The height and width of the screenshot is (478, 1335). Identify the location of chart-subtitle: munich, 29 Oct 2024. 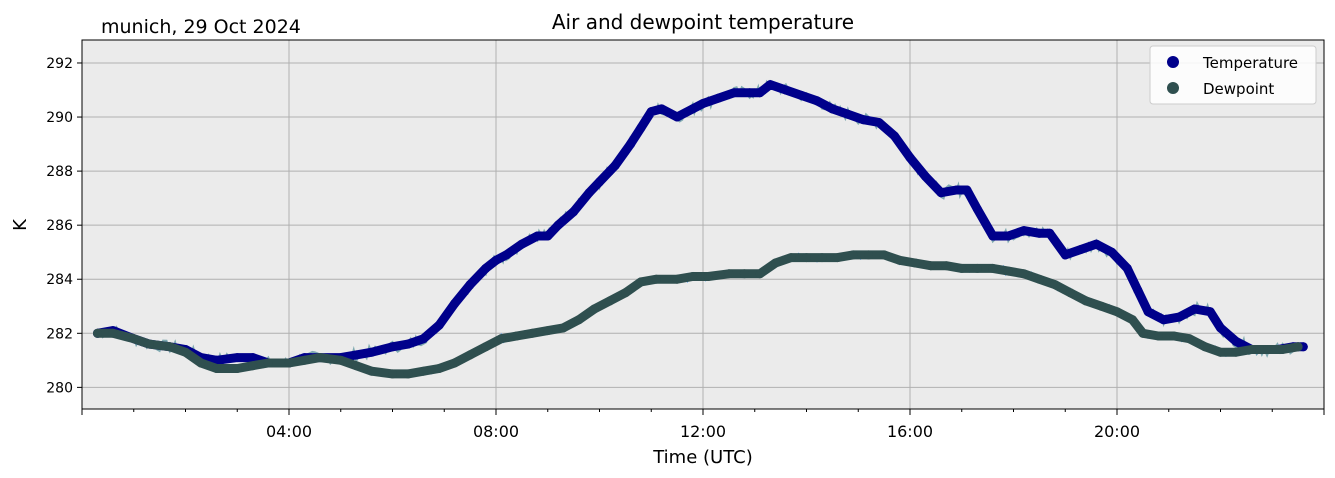
(201, 27).